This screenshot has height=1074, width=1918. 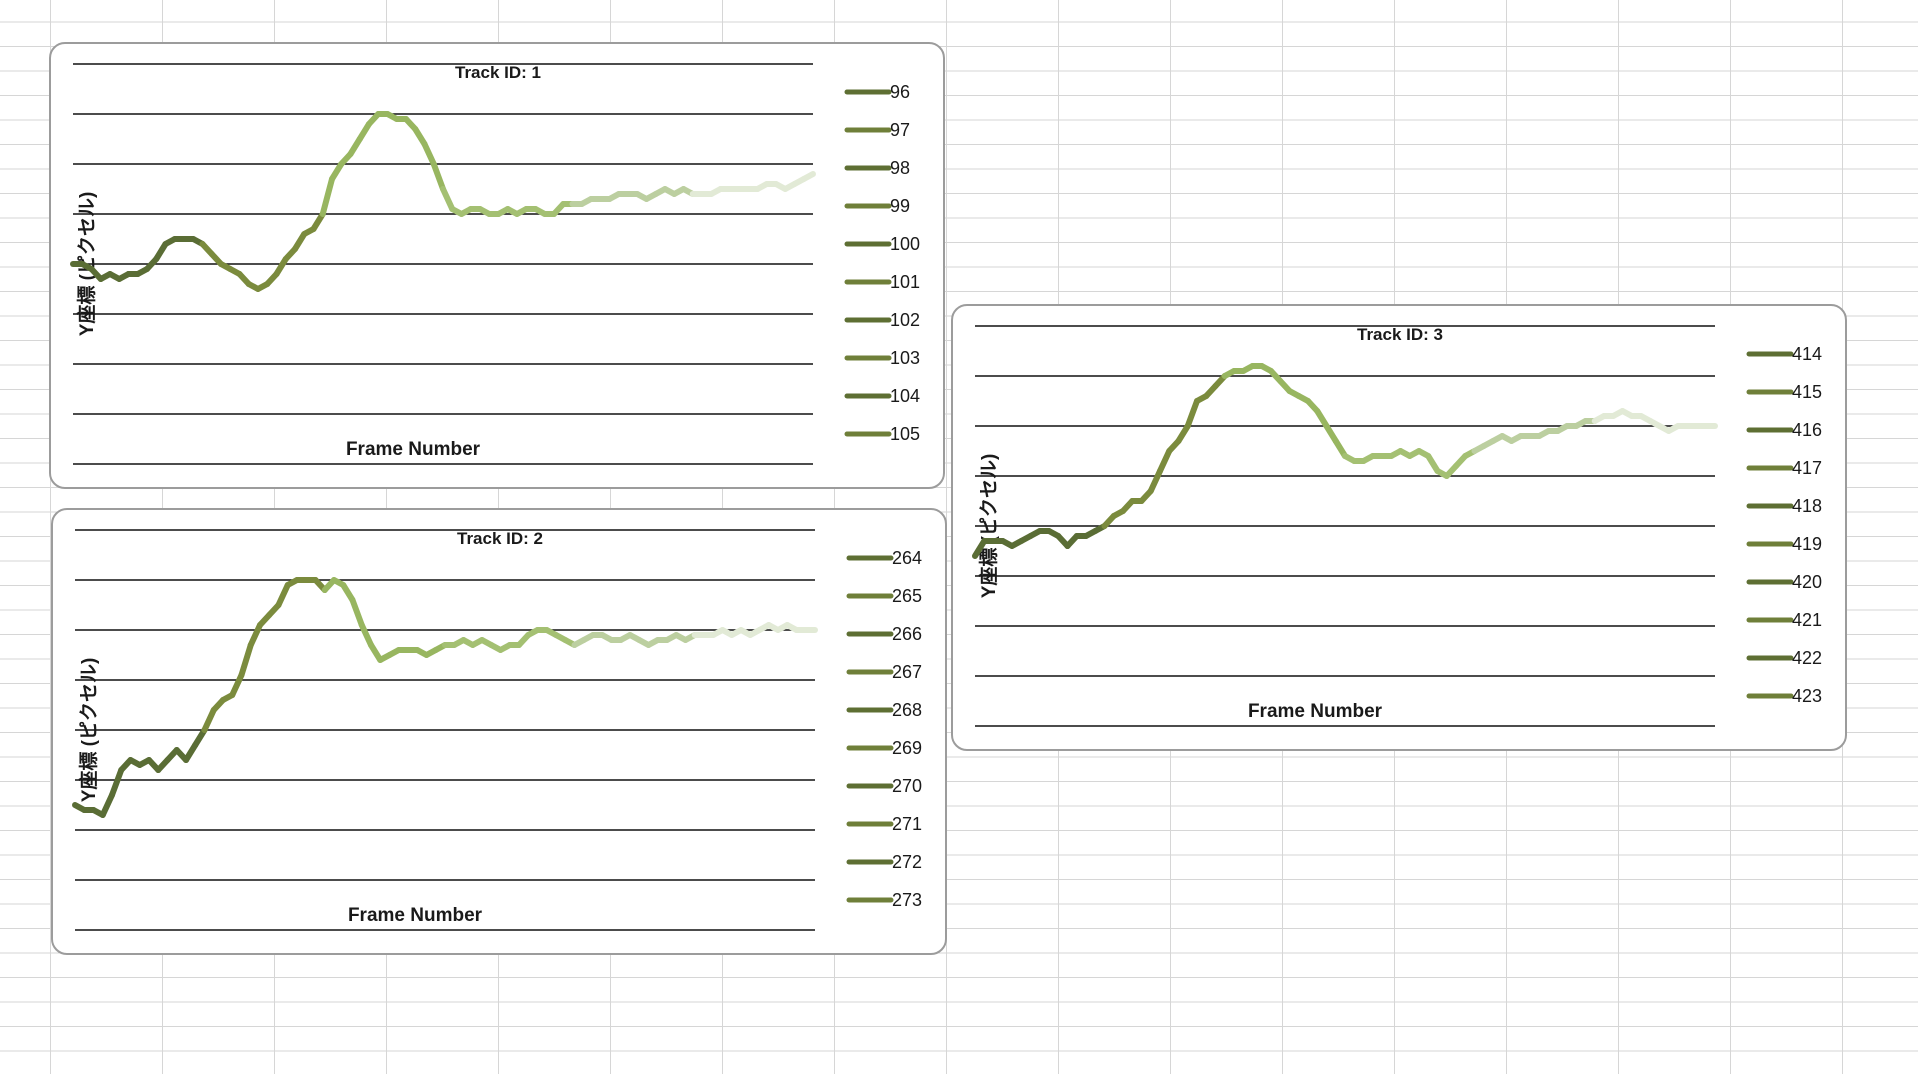 I want to click on legend-label: 272, so click(x=907, y=862).